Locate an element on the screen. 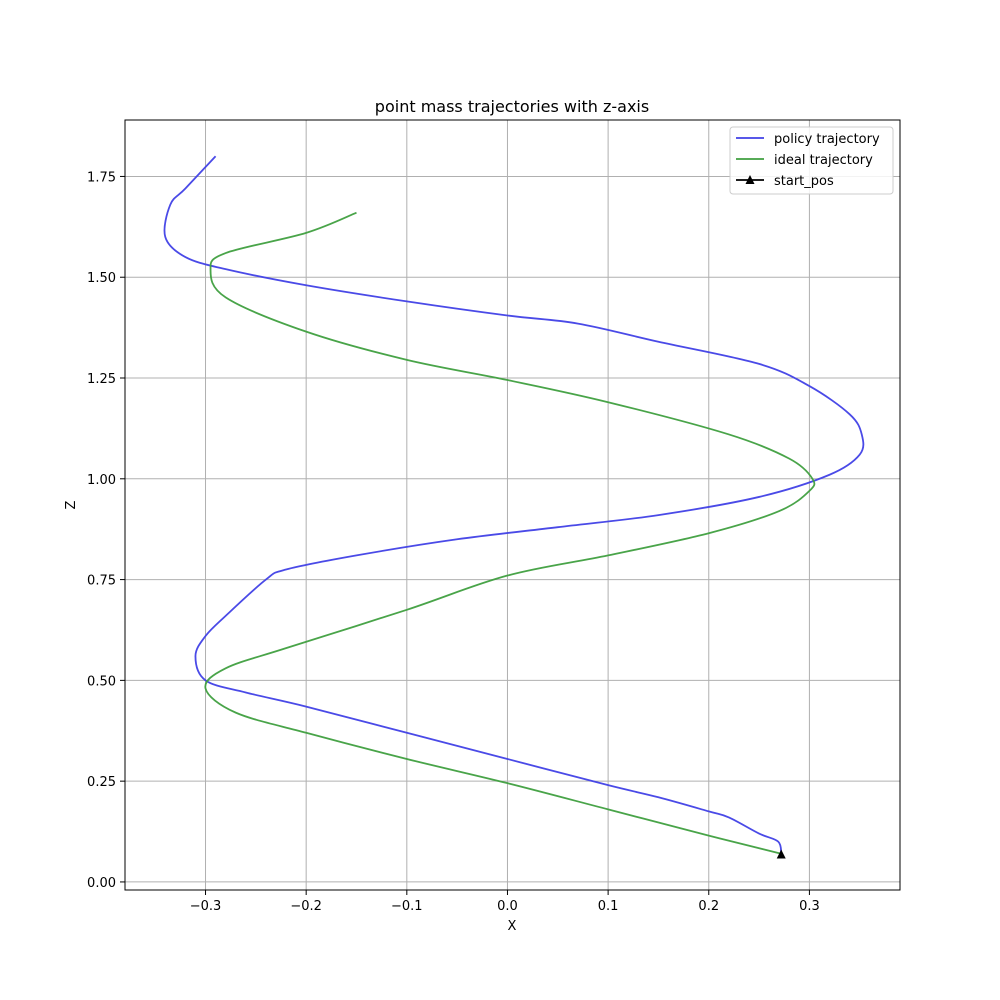 This screenshot has width=1000, height=1000. legend-box is located at coordinates (811, 160).